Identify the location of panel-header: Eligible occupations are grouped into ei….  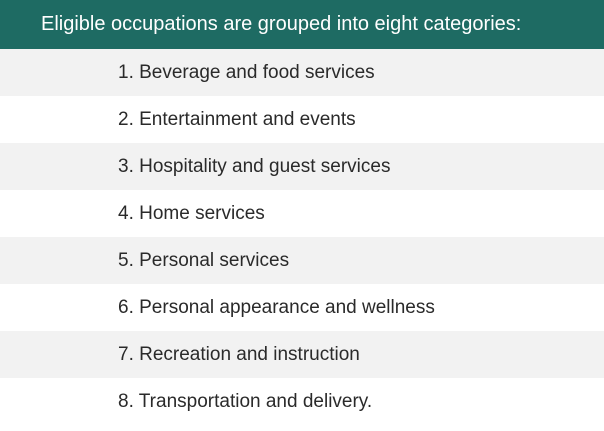
(302, 24).